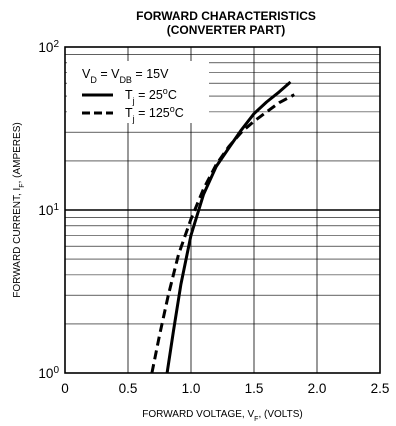  Describe the element at coordinates (128, 388) in the screenshot. I see `x-tick-label: 0.5` at that location.